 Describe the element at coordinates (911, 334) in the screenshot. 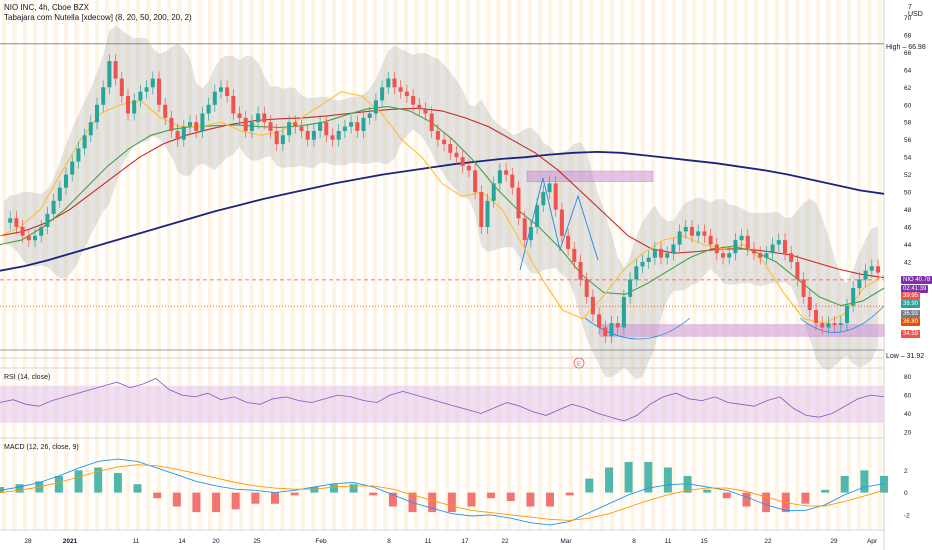

I see `price-tag-support: 34.59` at that location.